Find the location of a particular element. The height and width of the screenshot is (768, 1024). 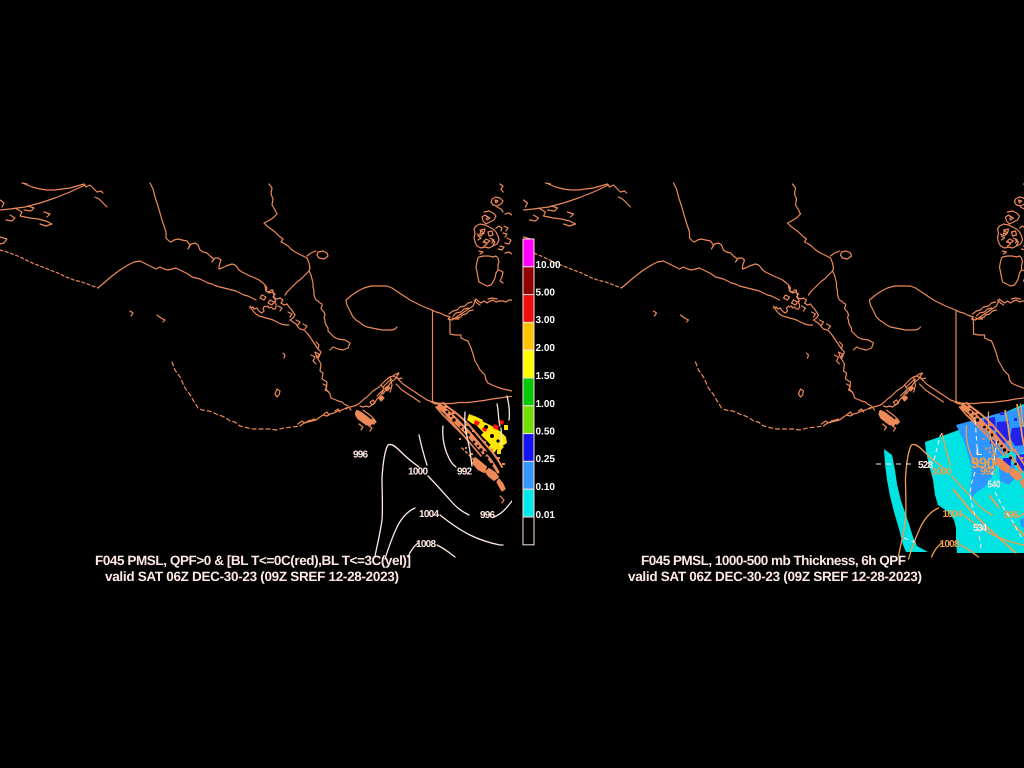

svg-text: 0.01 is located at coordinates (546, 515).